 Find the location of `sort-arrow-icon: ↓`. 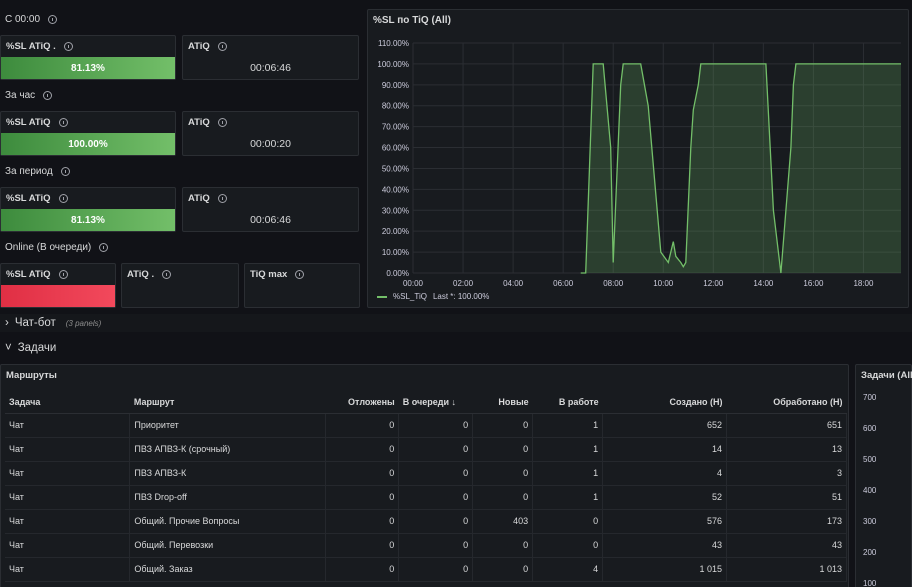

sort-arrow-icon: ↓ is located at coordinates (454, 401).